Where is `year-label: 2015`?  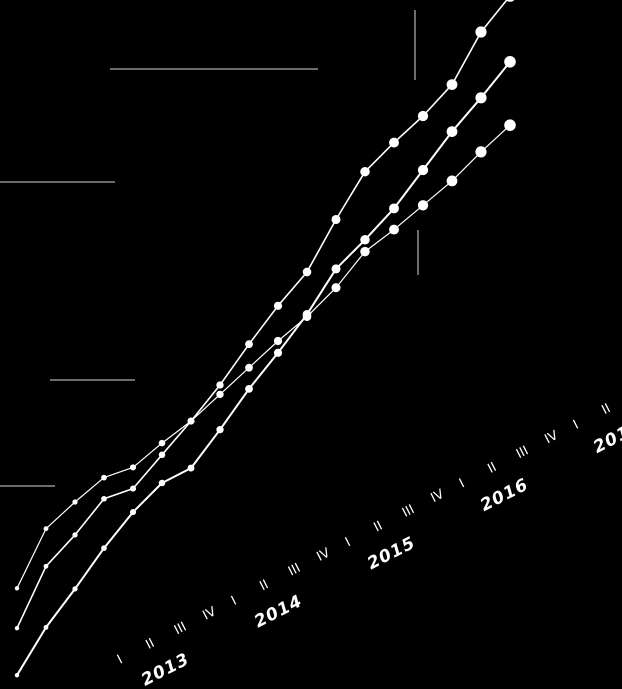 year-label: 2015 is located at coordinates (391, 553).